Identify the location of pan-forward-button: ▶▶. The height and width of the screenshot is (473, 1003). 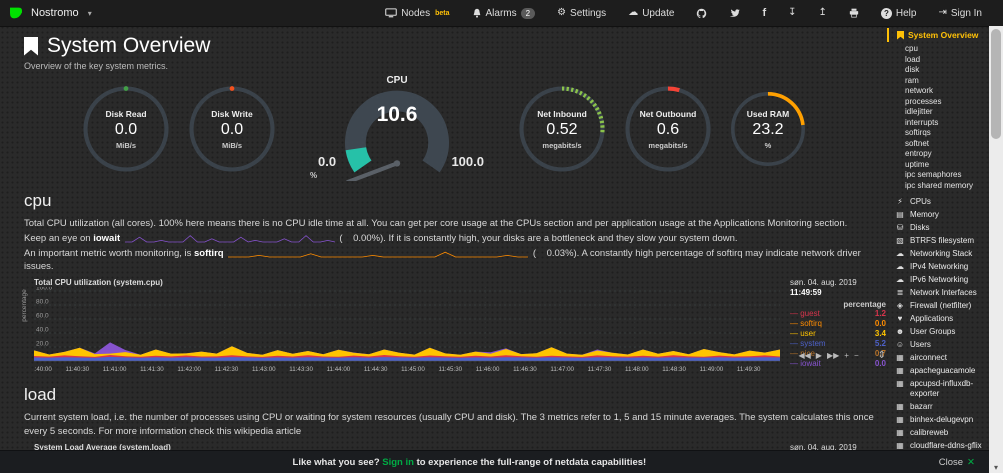
(833, 356).